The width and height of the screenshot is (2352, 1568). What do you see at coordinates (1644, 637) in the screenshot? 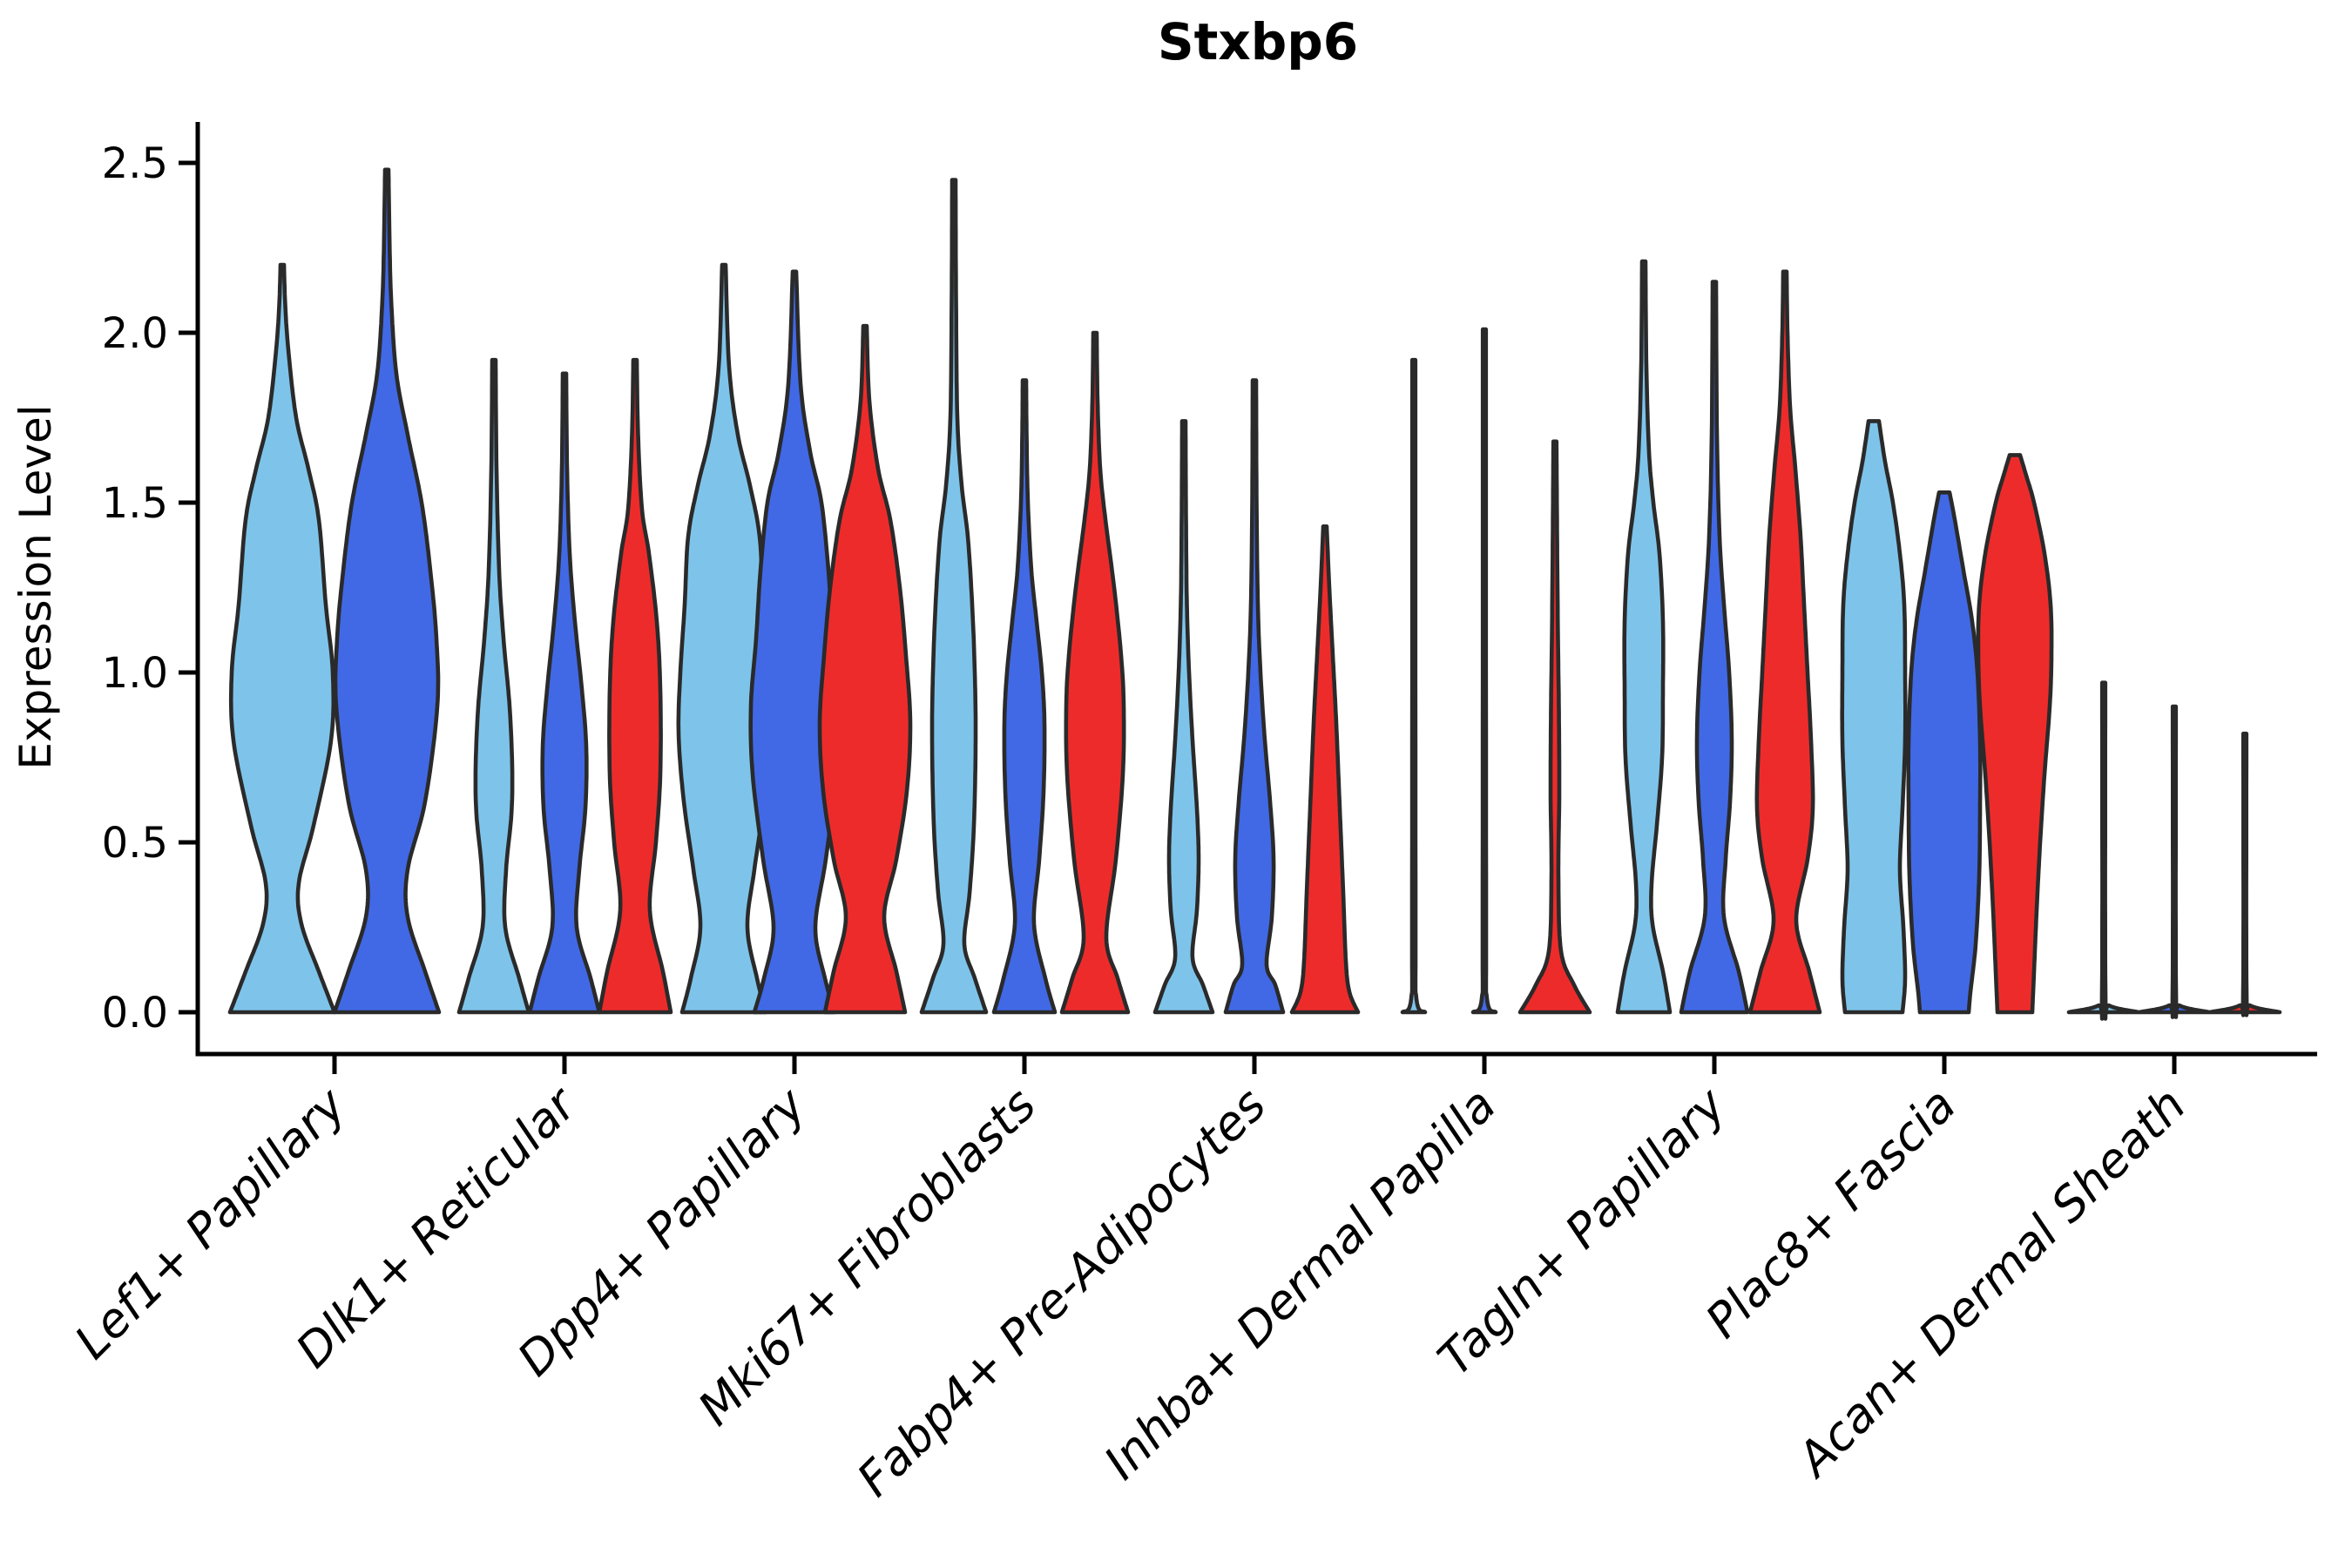
I see `violin-tagln-papillary-light-blue` at bounding box center [1644, 637].